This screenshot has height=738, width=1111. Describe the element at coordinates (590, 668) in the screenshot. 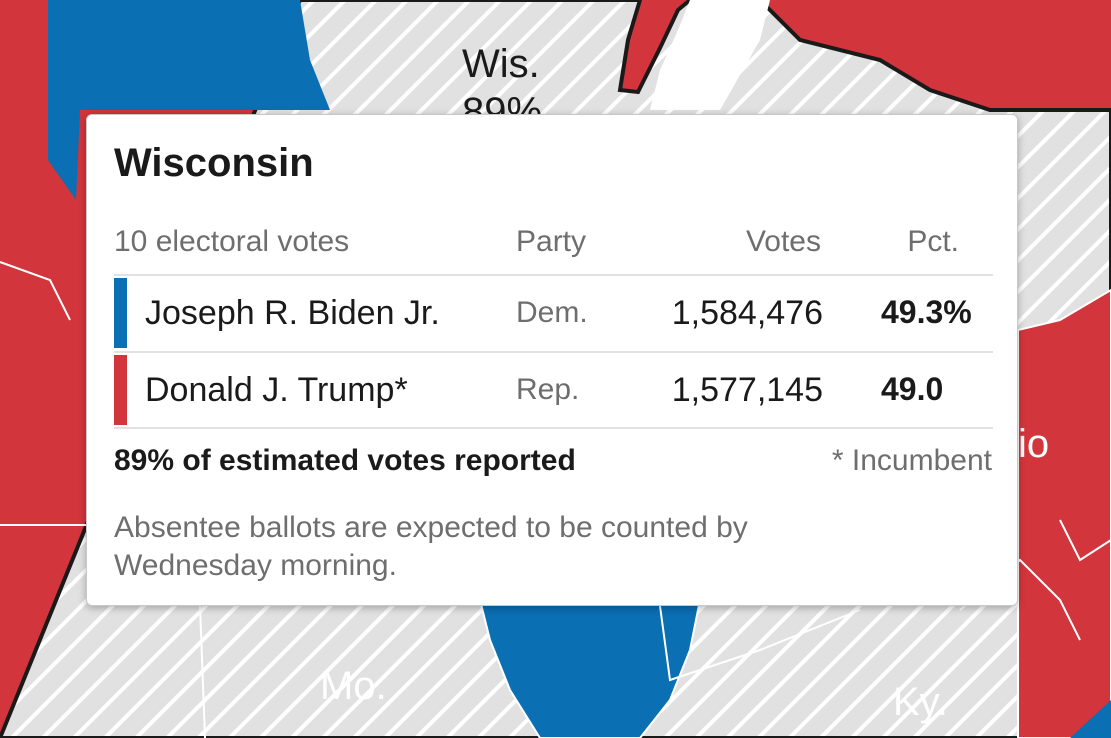

I see `illinois-shape` at that location.